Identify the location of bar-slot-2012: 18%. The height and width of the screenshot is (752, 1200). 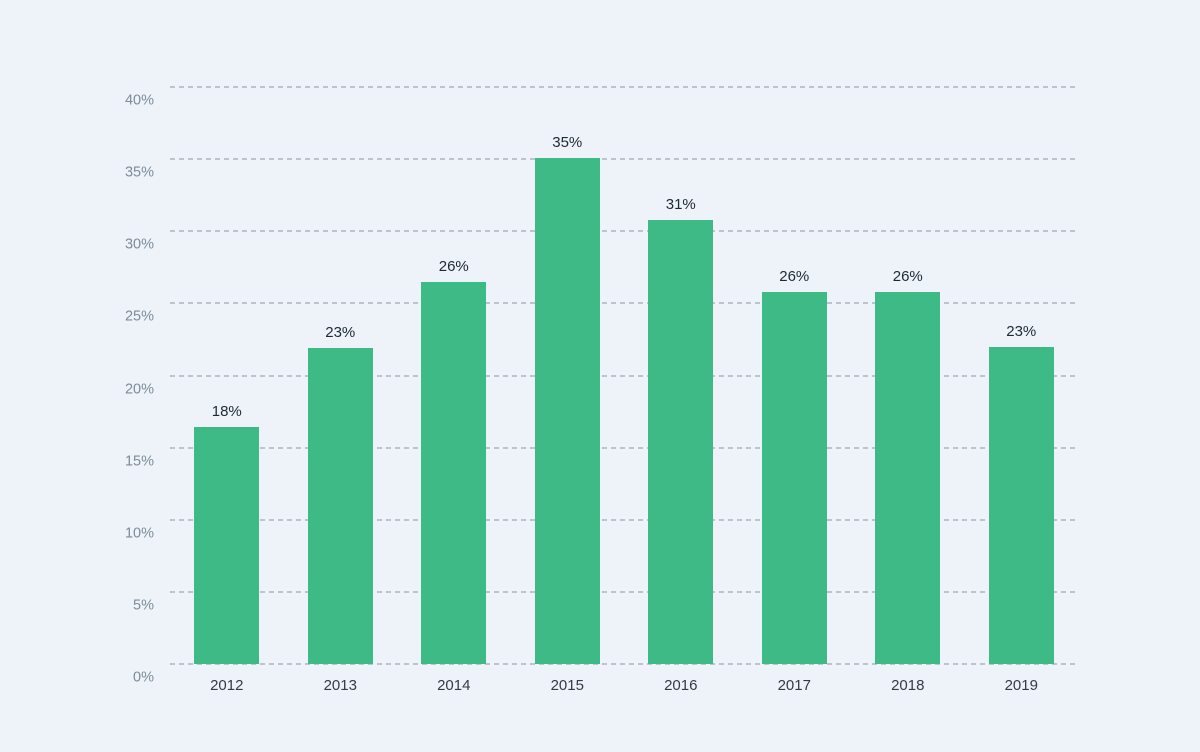
(227, 375).